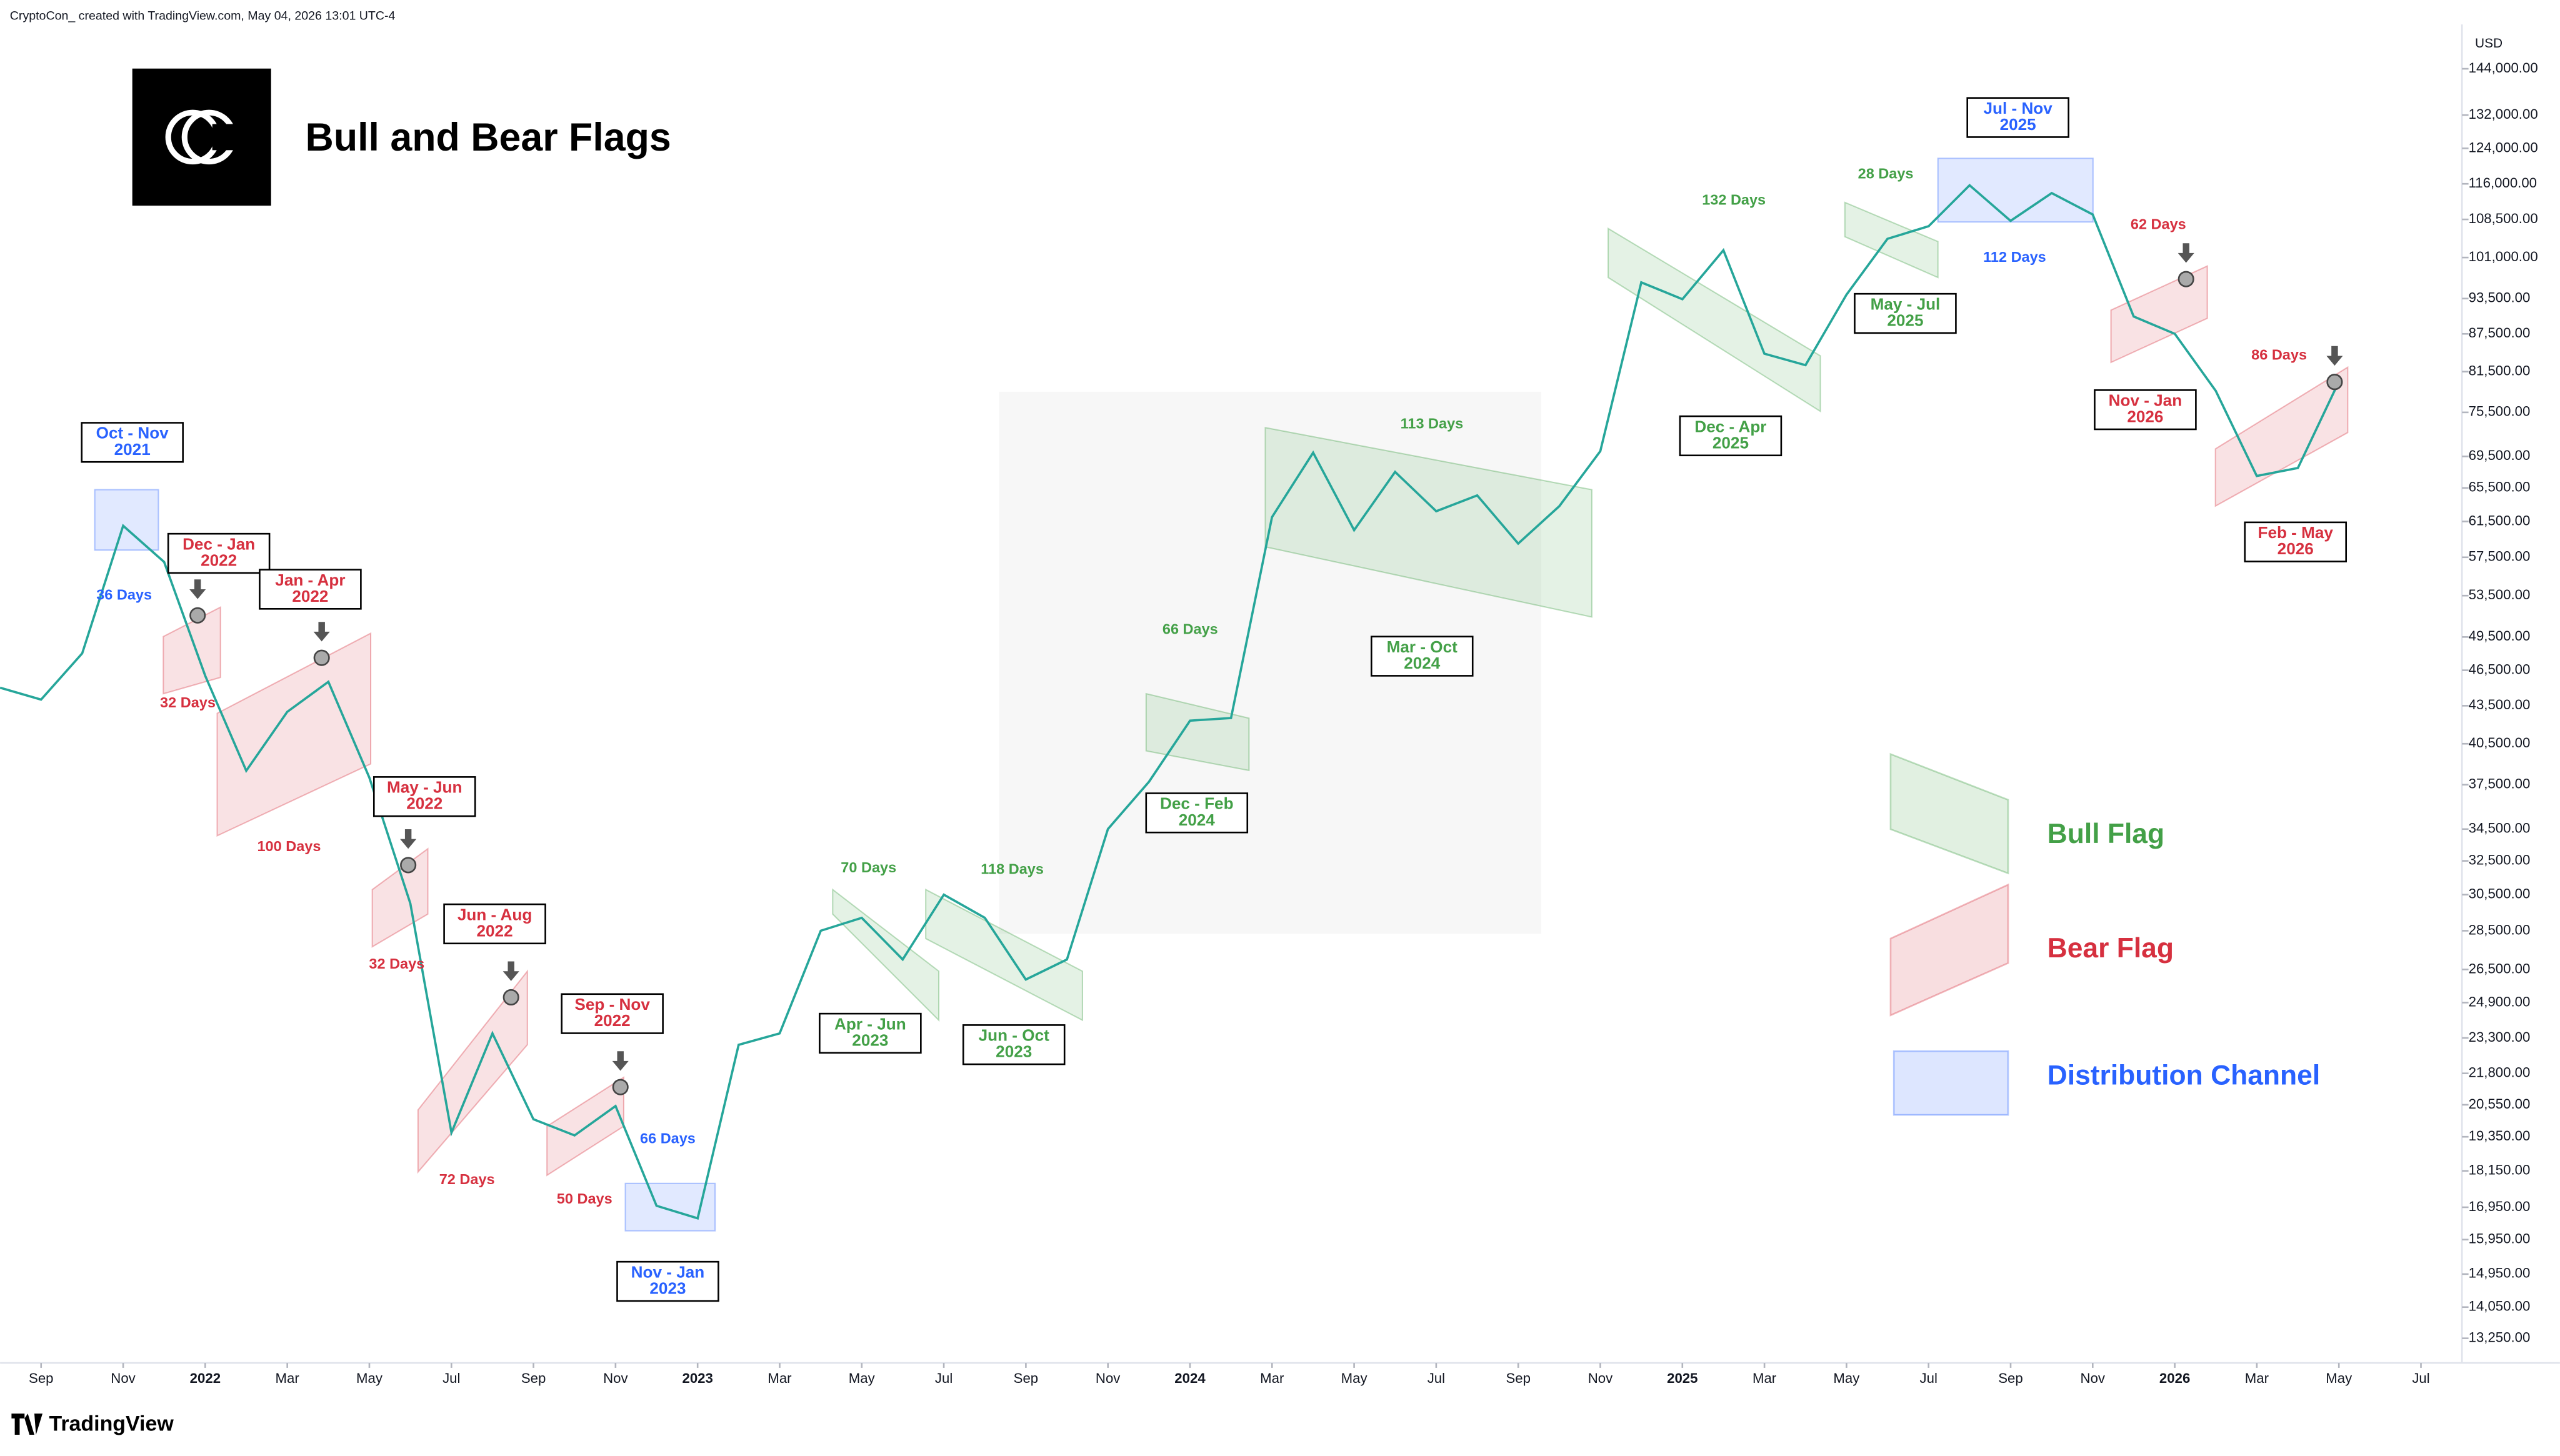 The width and height of the screenshot is (2560, 1456). I want to click on flag-label: Mar - Oct, so click(1422, 646).